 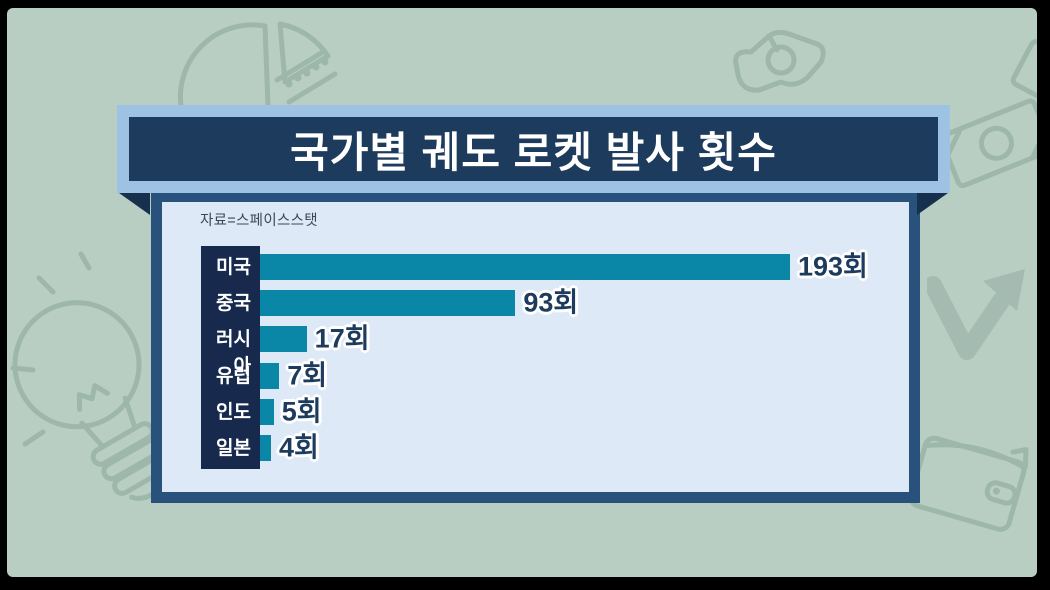 What do you see at coordinates (233, 267) in the screenshot?
I see `country-label: 미국` at bounding box center [233, 267].